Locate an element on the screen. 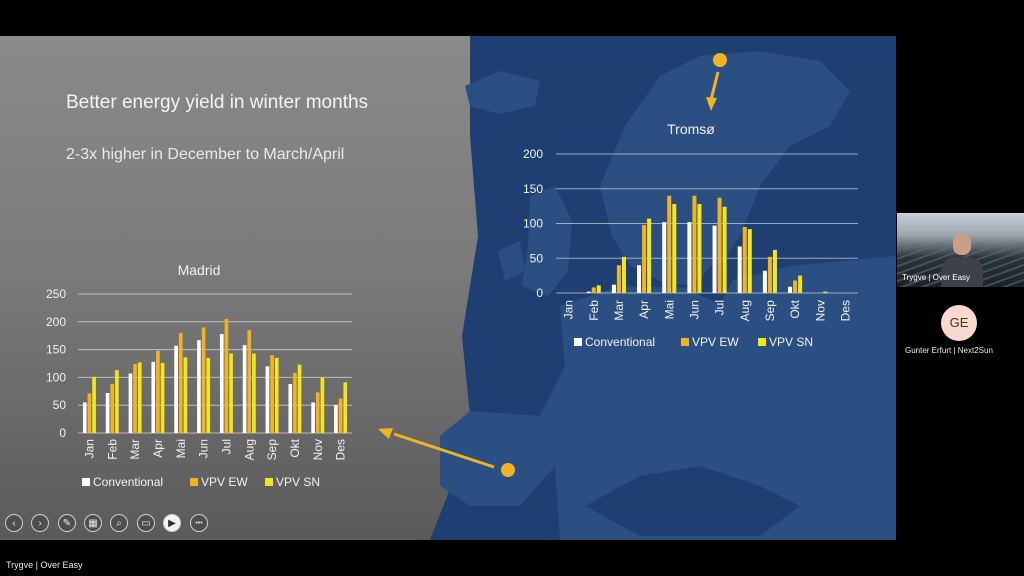  slide-sorter-button: ▦ is located at coordinates (93, 523).